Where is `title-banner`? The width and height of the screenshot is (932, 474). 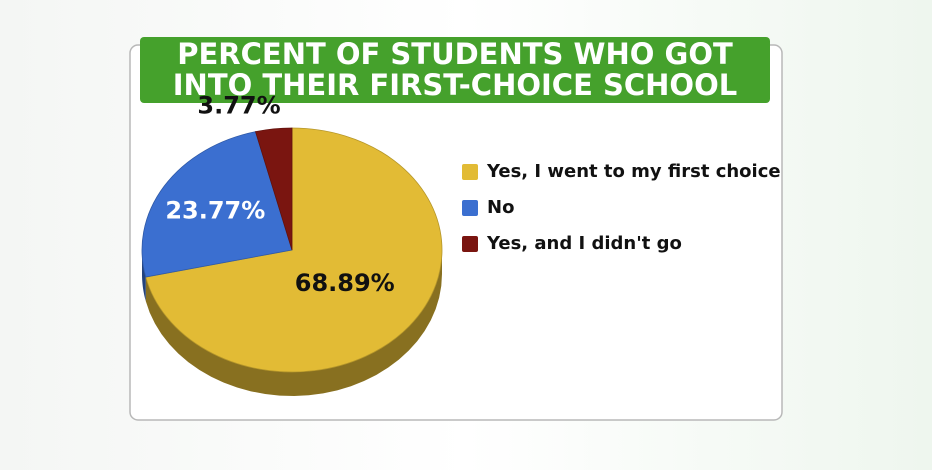 title-banner is located at coordinates (455, 70).